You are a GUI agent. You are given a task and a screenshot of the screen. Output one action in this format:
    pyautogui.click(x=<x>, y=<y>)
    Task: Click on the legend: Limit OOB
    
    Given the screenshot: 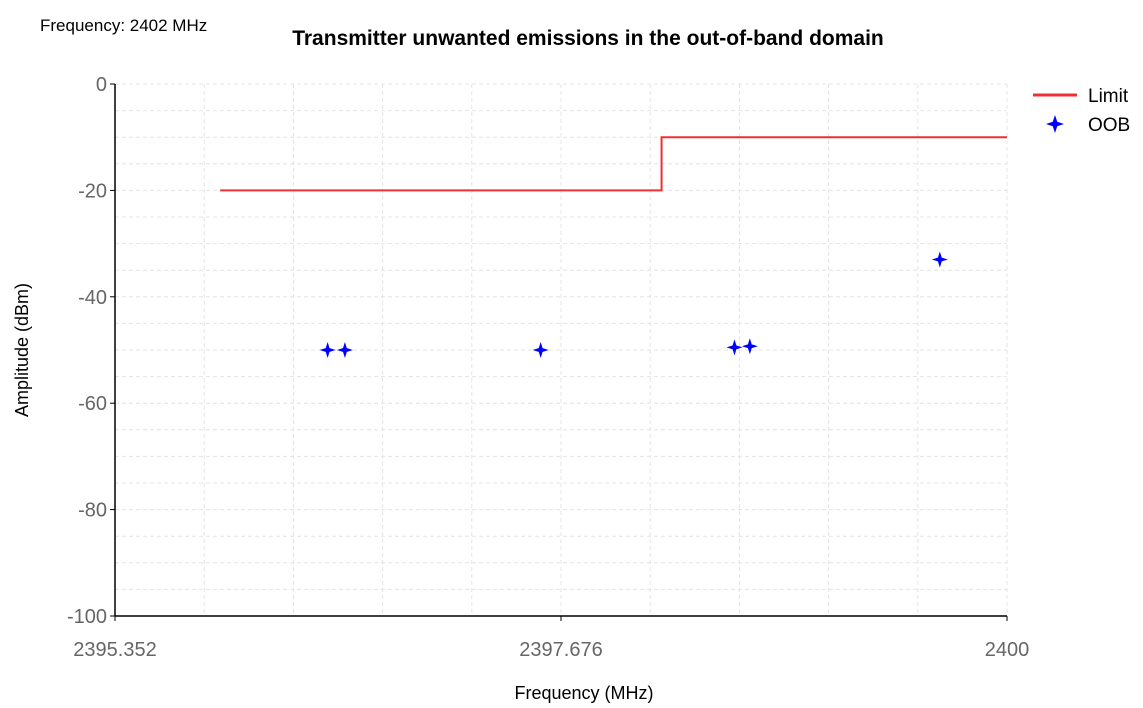 What is the action you would take?
    pyautogui.click(x=1081, y=111)
    